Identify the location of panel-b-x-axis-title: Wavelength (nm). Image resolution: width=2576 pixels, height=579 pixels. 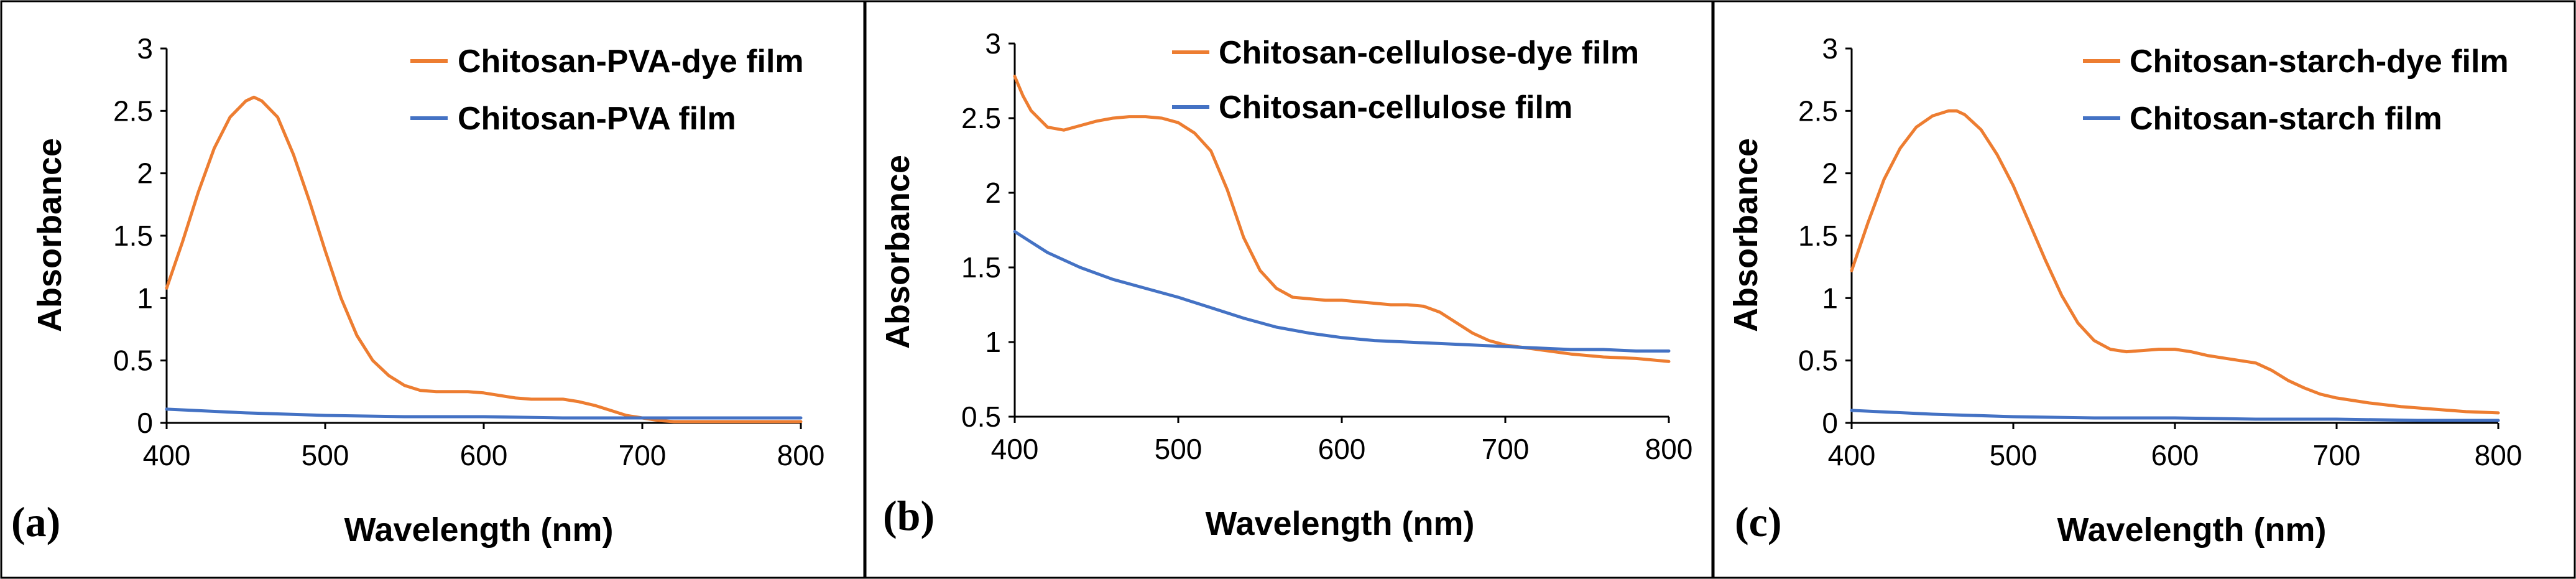
(1339, 523).